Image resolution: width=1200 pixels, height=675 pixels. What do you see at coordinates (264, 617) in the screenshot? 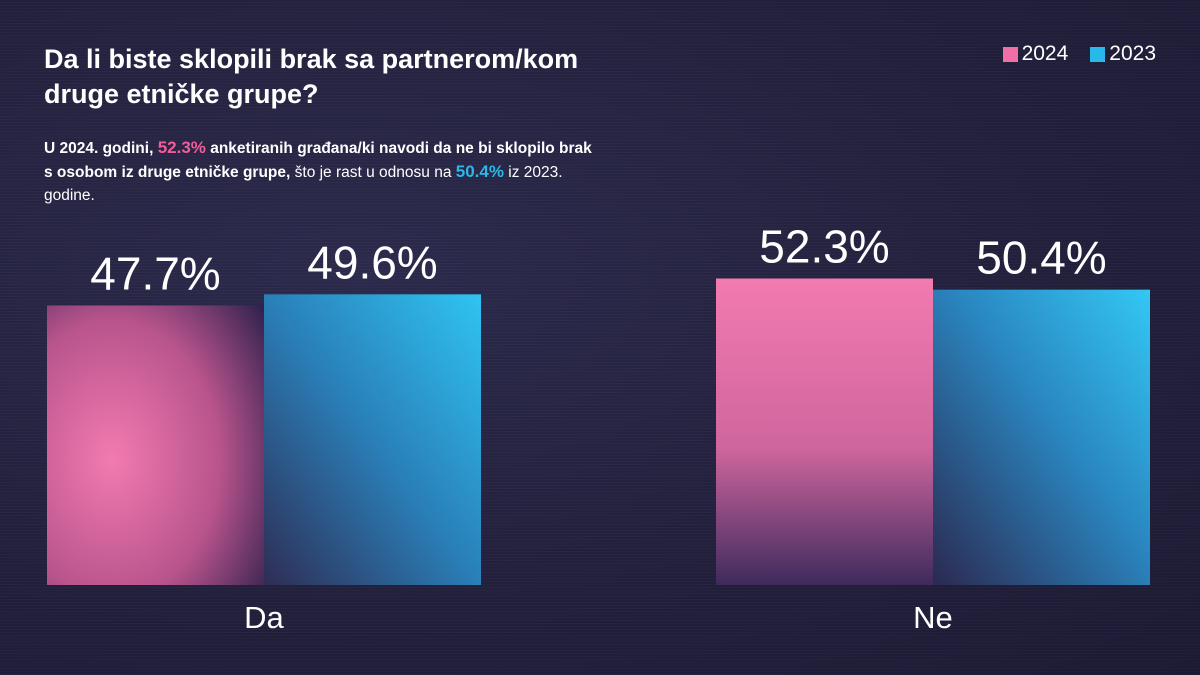
I see `category-label-da: Da` at bounding box center [264, 617].